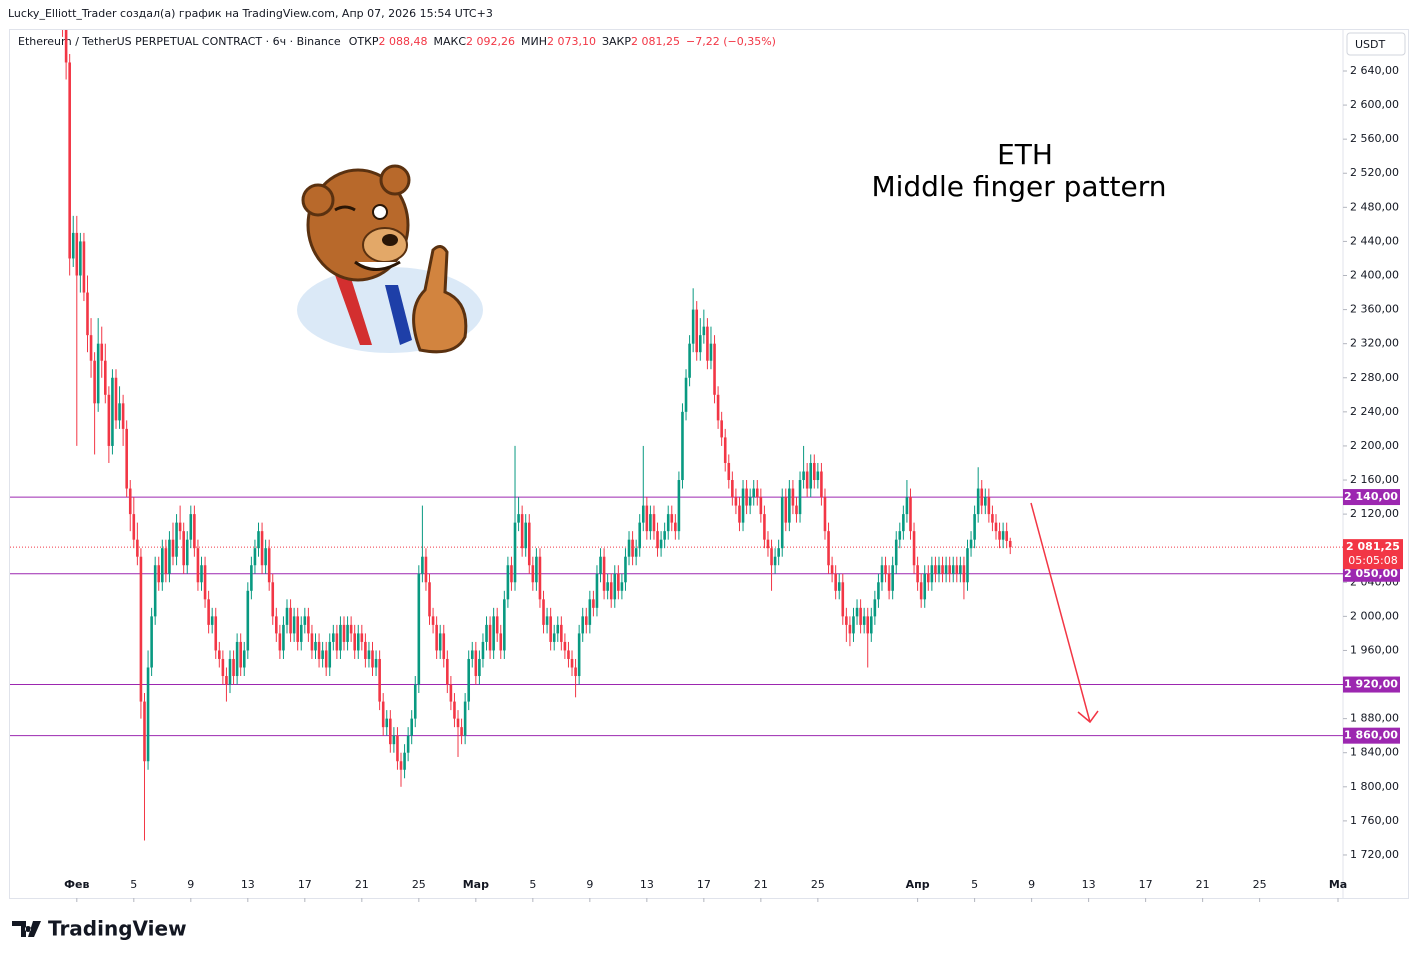 This screenshot has width=1418, height=963. Describe the element at coordinates (476, 884) in the screenshot. I see `x-tick-label: Мар` at that location.